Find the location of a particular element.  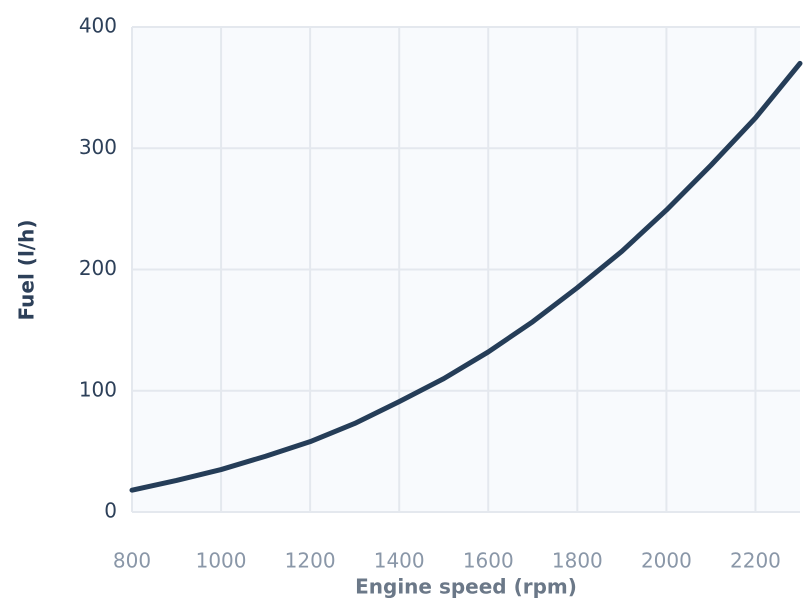

y-tick-label: 400 is located at coordinates (98, 26).